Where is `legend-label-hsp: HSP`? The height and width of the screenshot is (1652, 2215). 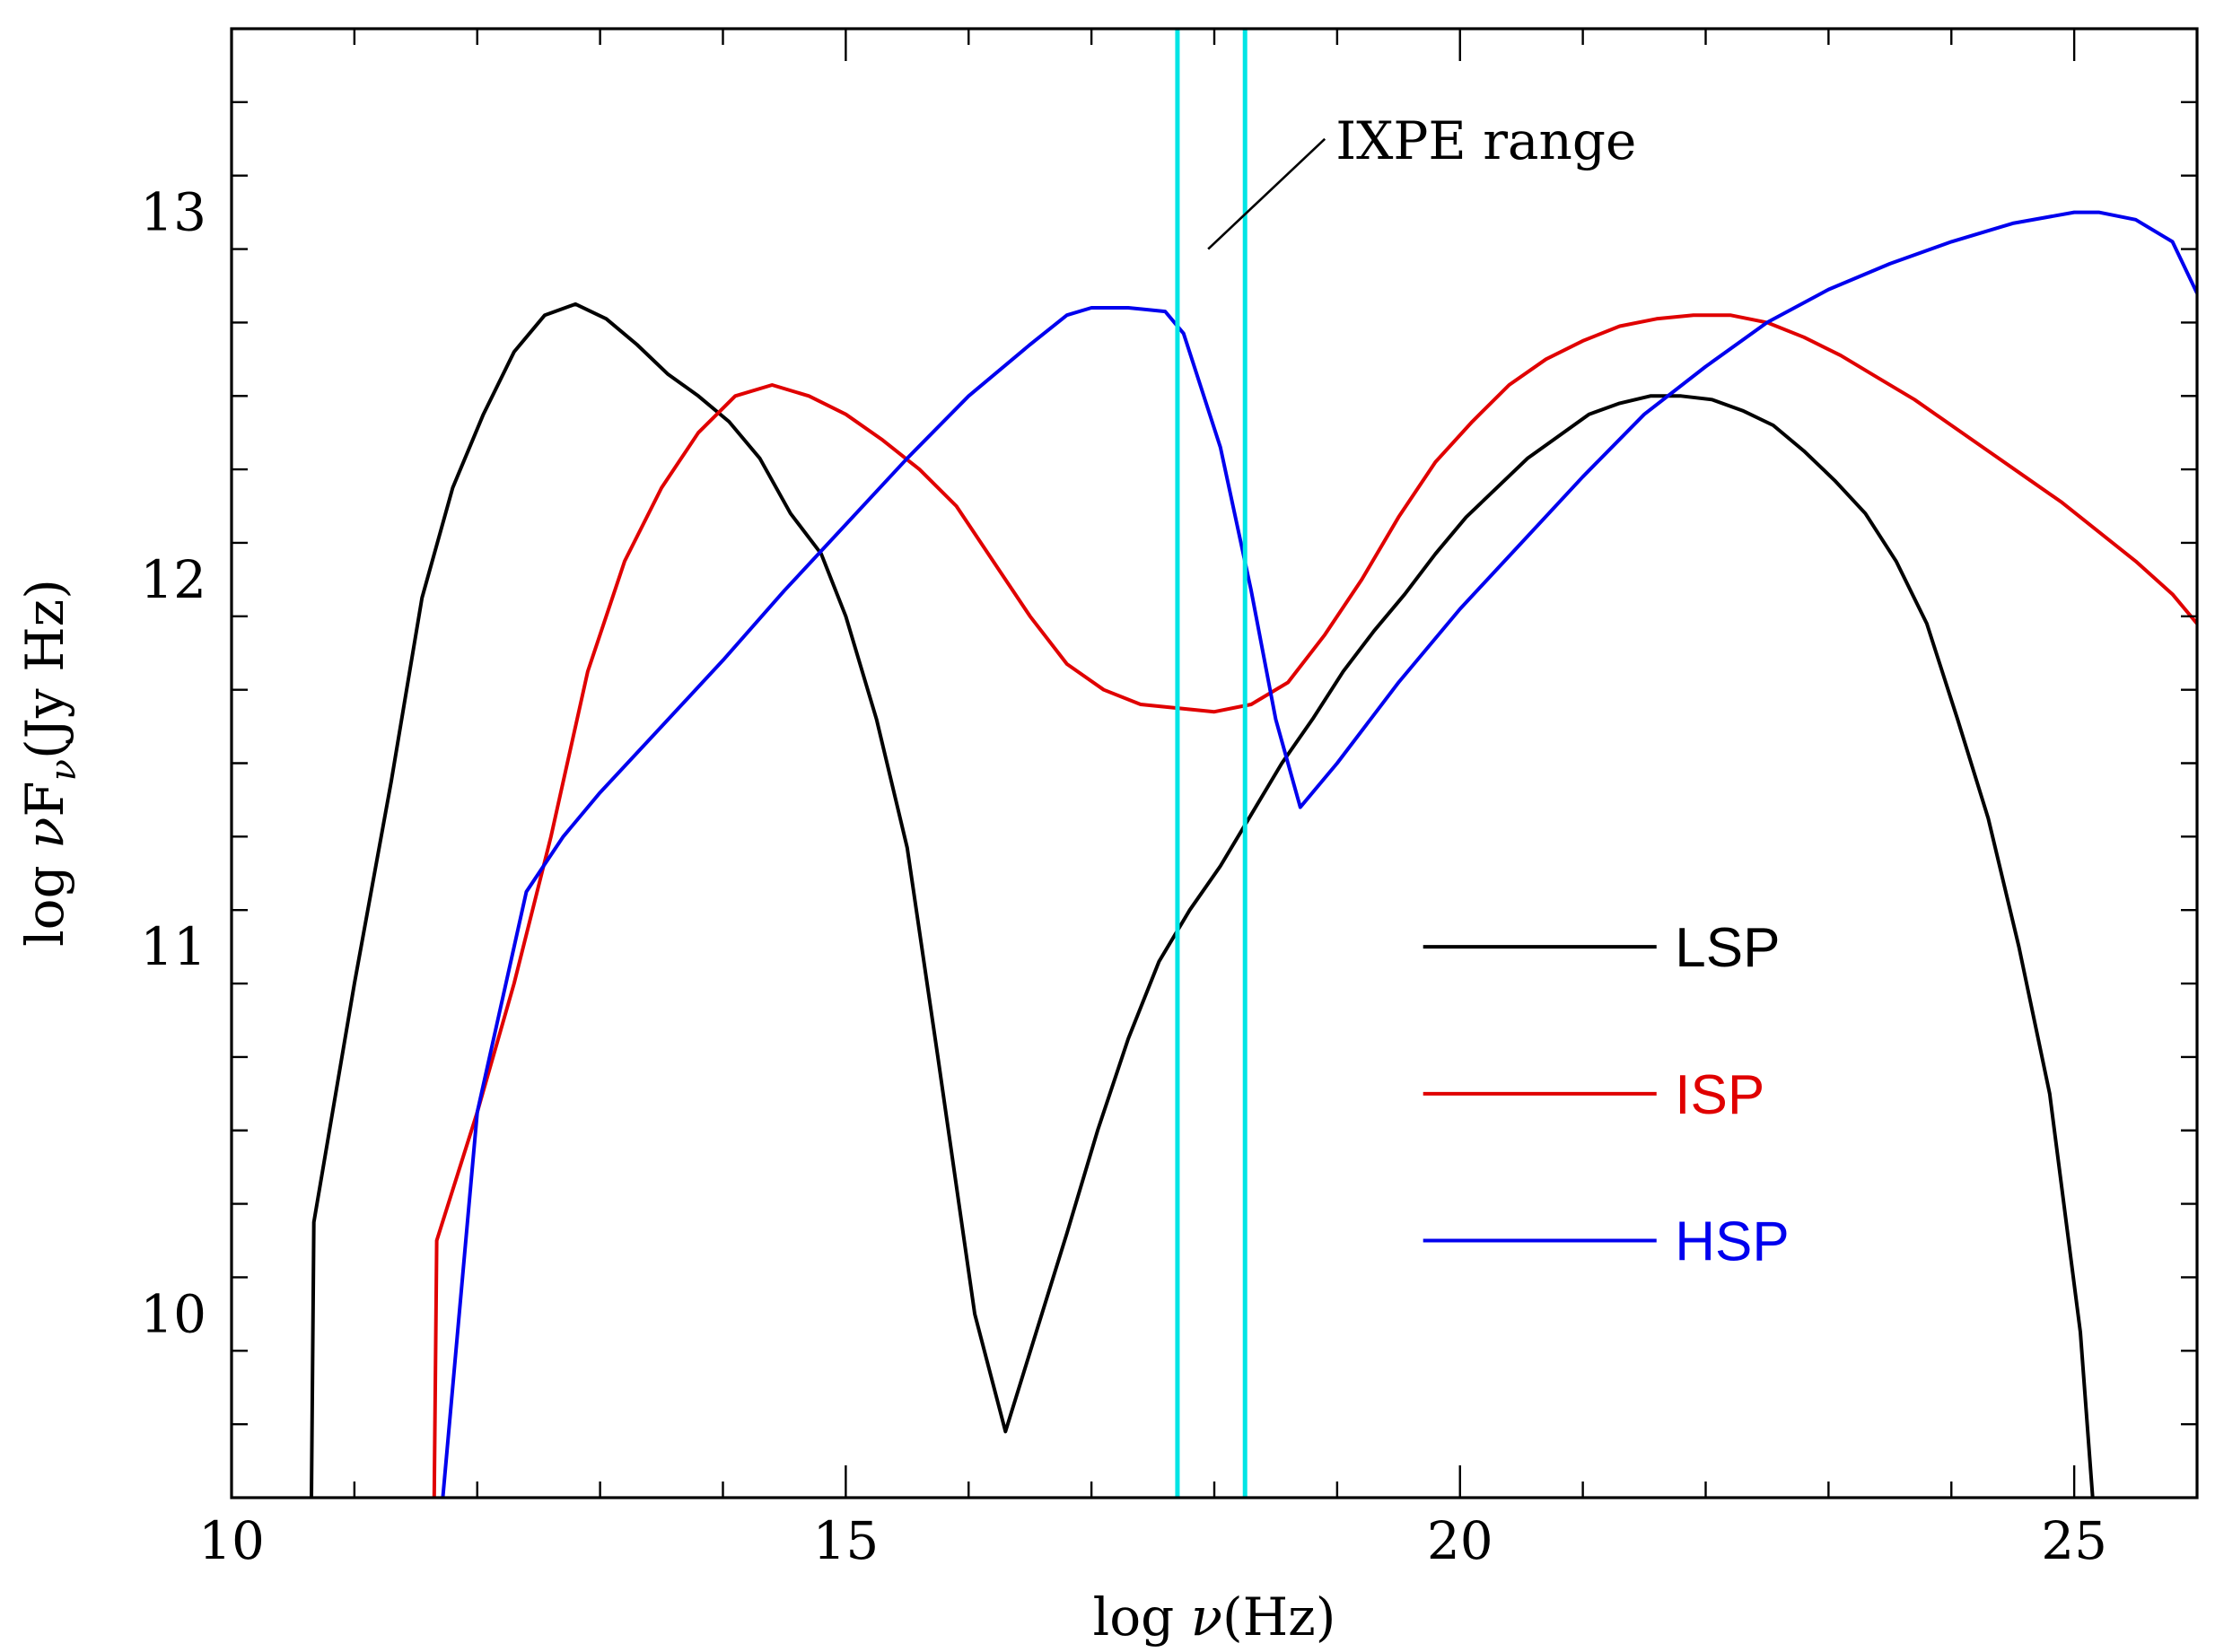 legend-label-hsp: HSP is located at coordinates (1732, 1242).